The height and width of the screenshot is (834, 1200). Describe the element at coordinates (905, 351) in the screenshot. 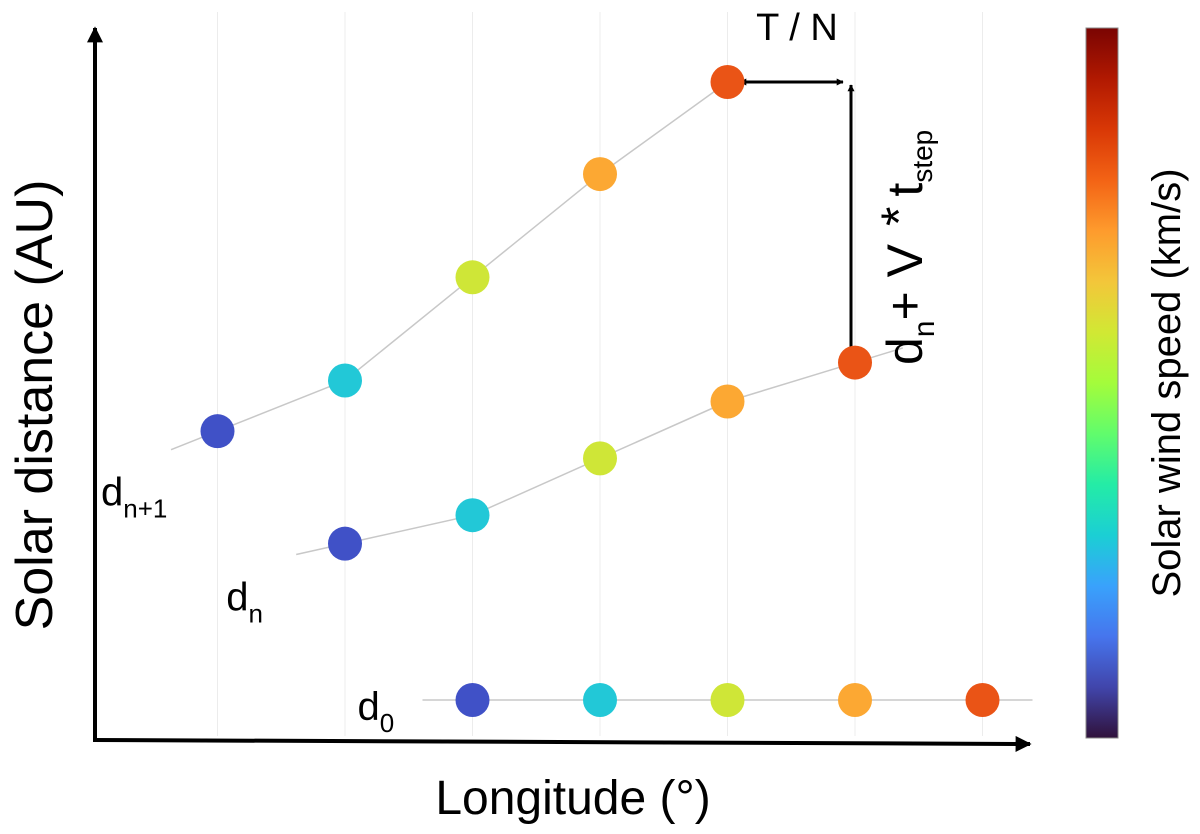

I see `step-d: d` at that location.